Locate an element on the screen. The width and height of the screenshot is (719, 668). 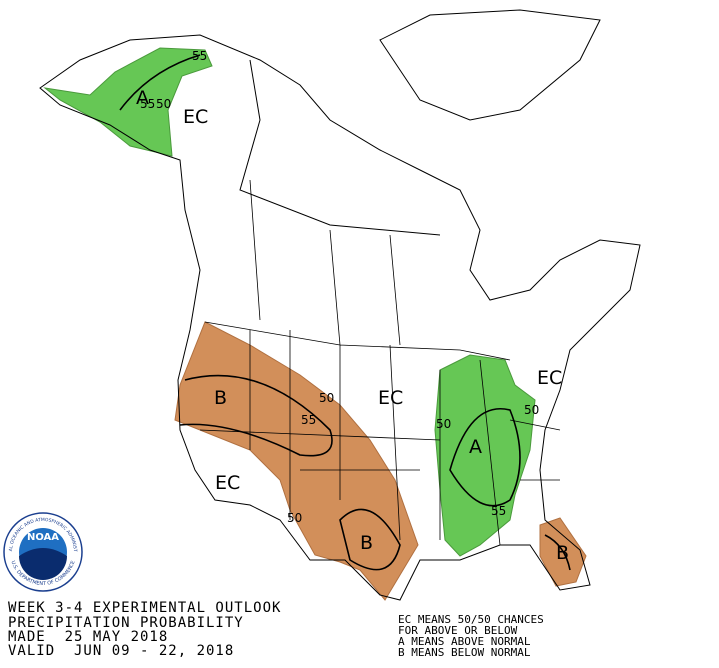
footer-line: PRECIPITATION PROBABILITY is located at coordinates (126, 623).